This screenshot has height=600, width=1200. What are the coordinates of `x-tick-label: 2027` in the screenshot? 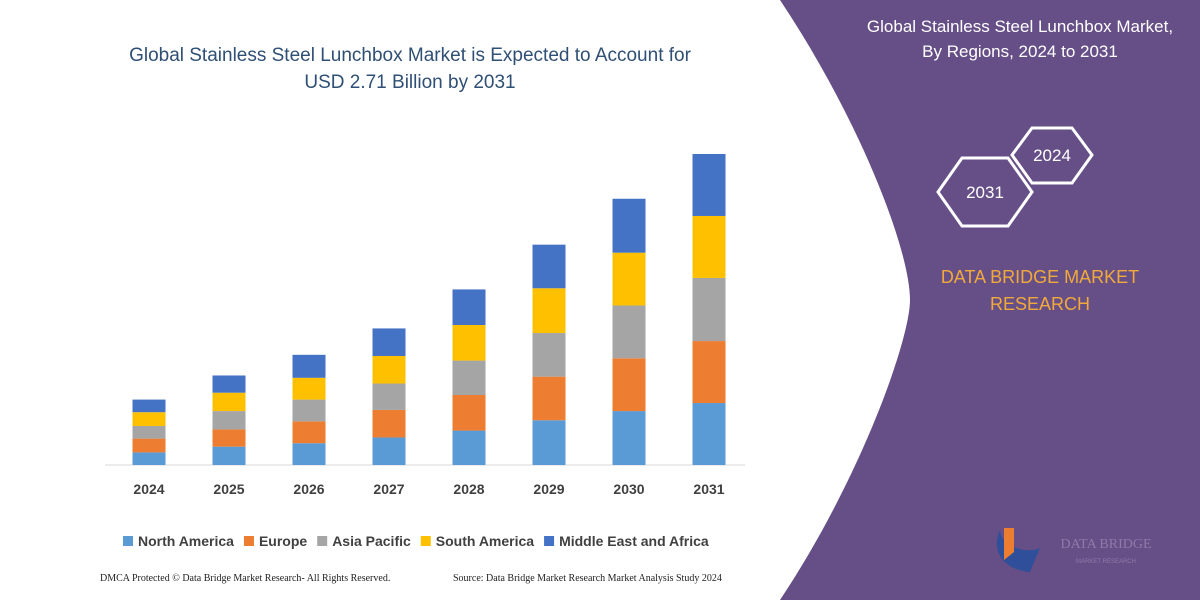 It's located at (388, 489).